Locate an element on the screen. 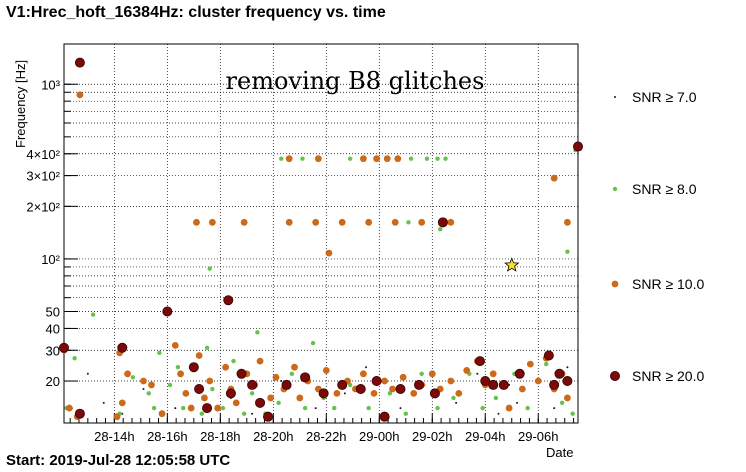 The height and width of the screenshot is (472, 746). x-tick-label: 29-00h is located at coordinates (379, 436).